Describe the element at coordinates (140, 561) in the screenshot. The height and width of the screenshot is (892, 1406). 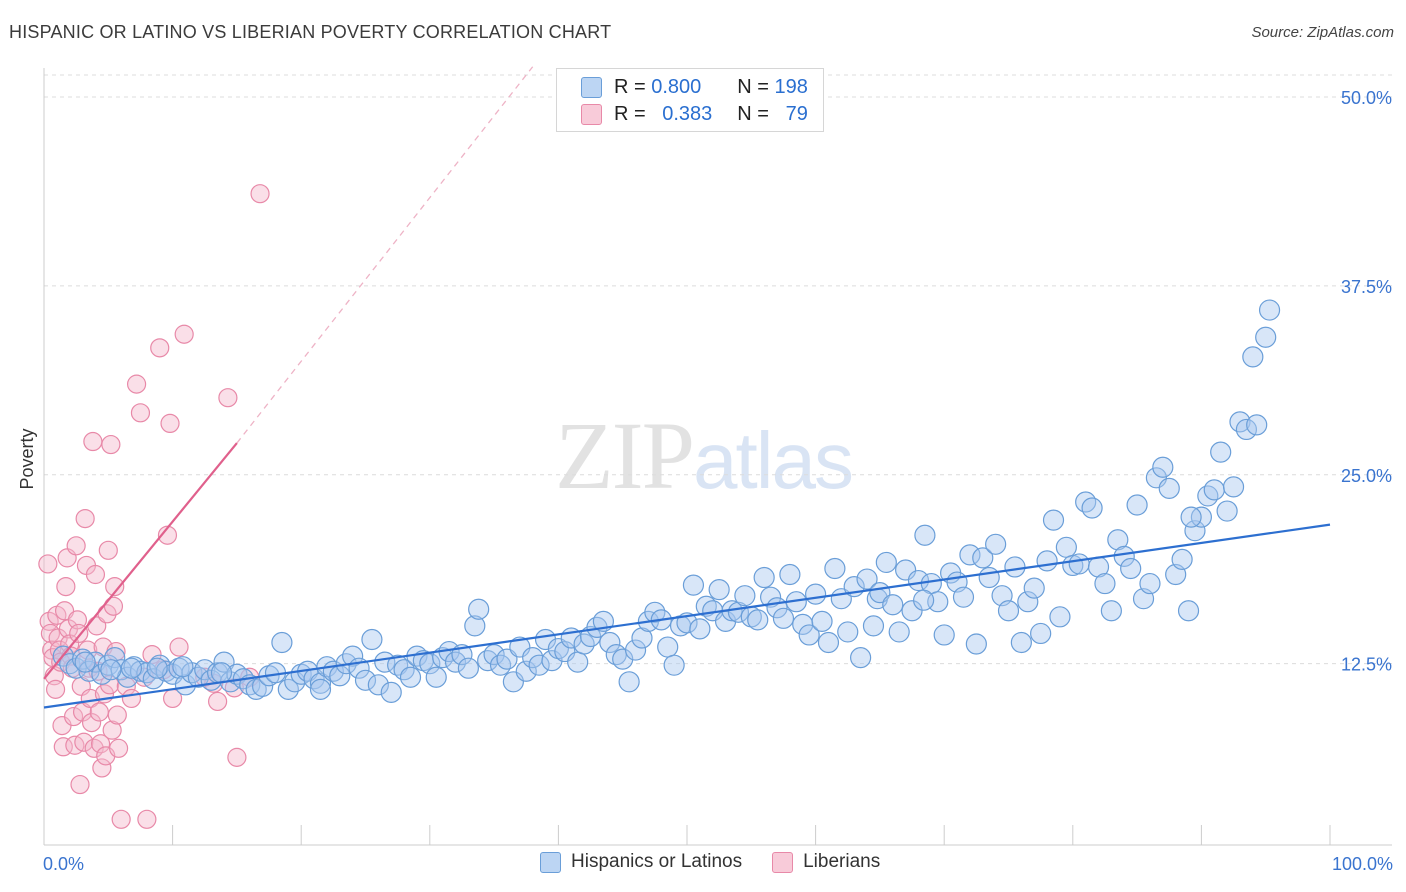
I see `liberians-trend-line` at that location.